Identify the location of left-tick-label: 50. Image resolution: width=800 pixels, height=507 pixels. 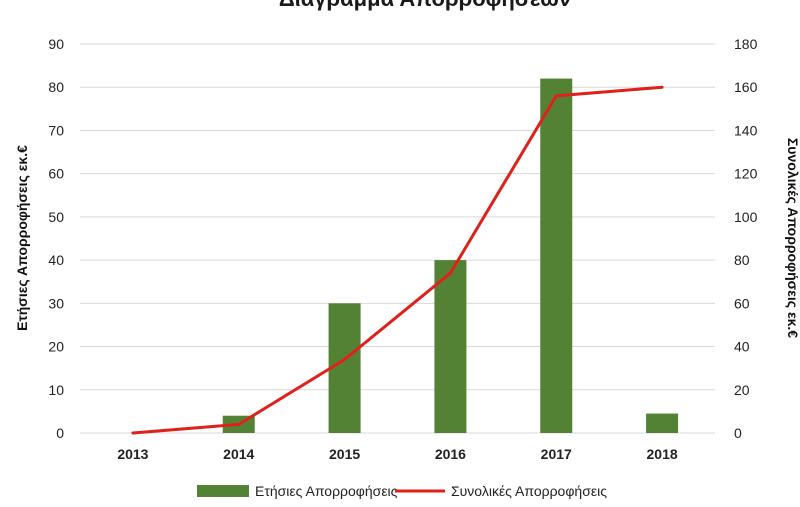
(56, 217).